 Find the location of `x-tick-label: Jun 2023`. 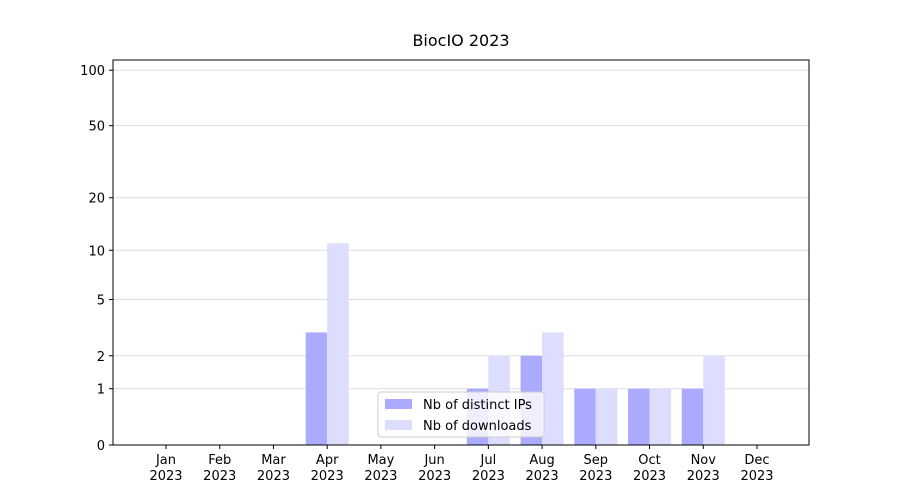

x-tick-label: Jun 2023 is located at coordinates (435, 468).